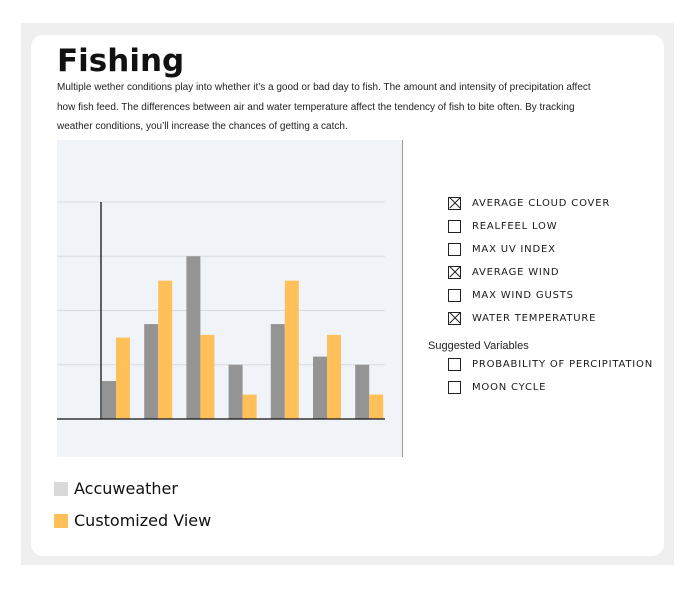  Describe the element at coordinates (402, 298) in the screenshot. I see `vertical-divider` at that location.